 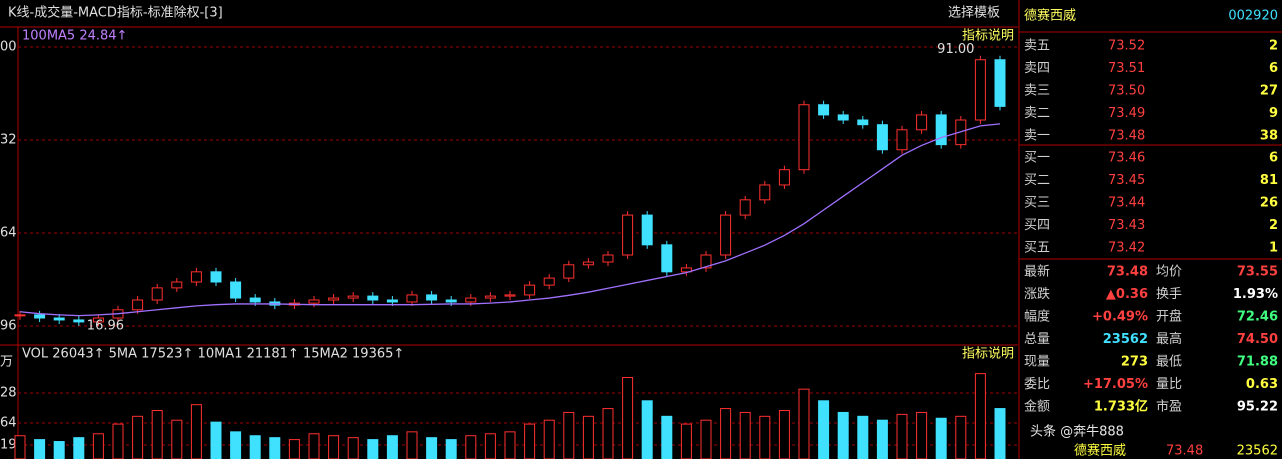 I want to click on footer-price: 73.48, so click(x=1184, y=451).